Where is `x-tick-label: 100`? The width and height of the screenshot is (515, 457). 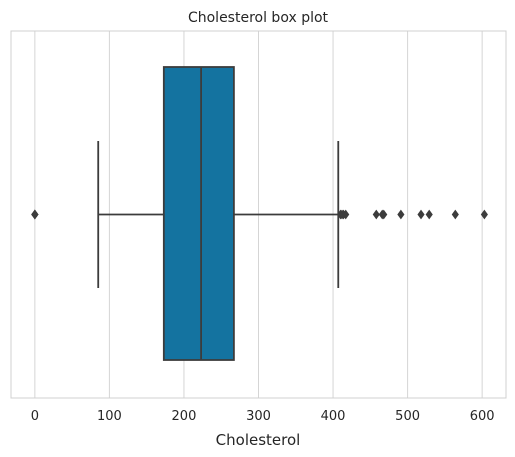 x-tick-label: 100 is located at coordinates (109, 416).